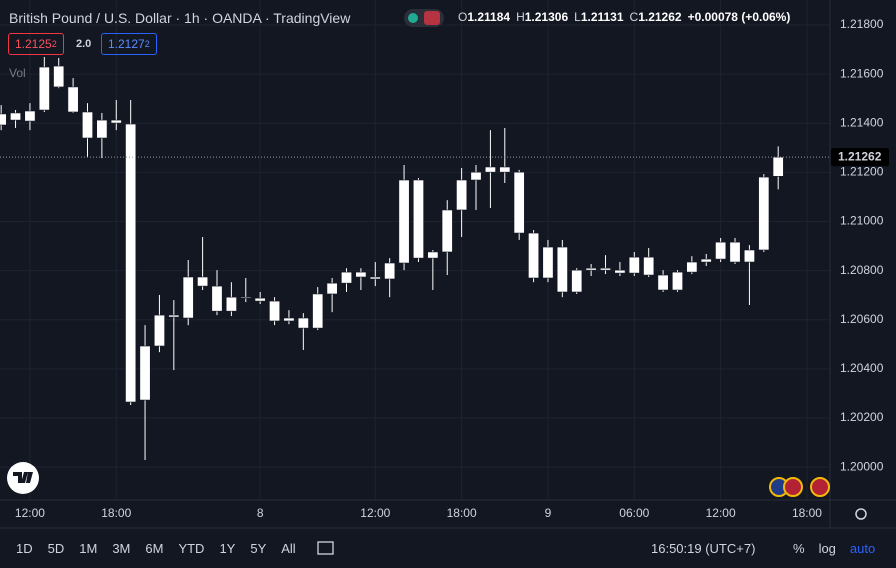  Describe the element at coordinates (862, 417) in the screenshot. I see `y-tick-label: 1.20200` at that location.